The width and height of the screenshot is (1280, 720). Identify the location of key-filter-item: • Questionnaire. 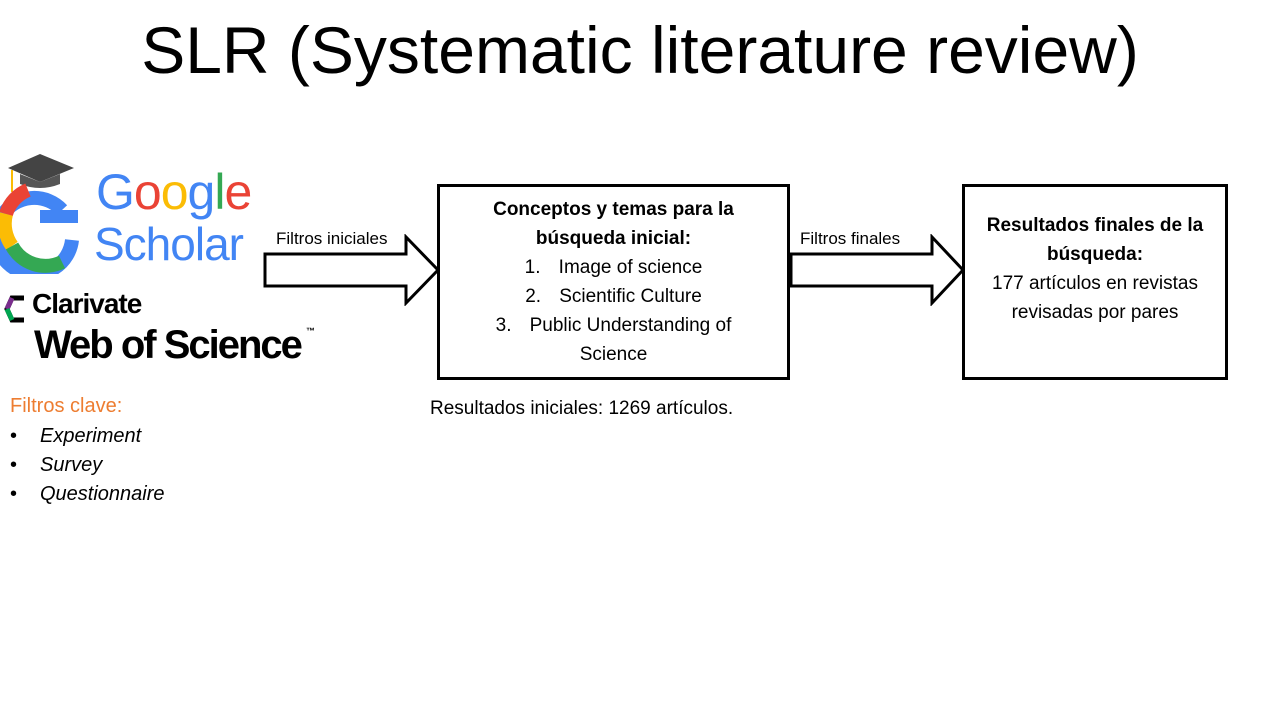
(87, 494).